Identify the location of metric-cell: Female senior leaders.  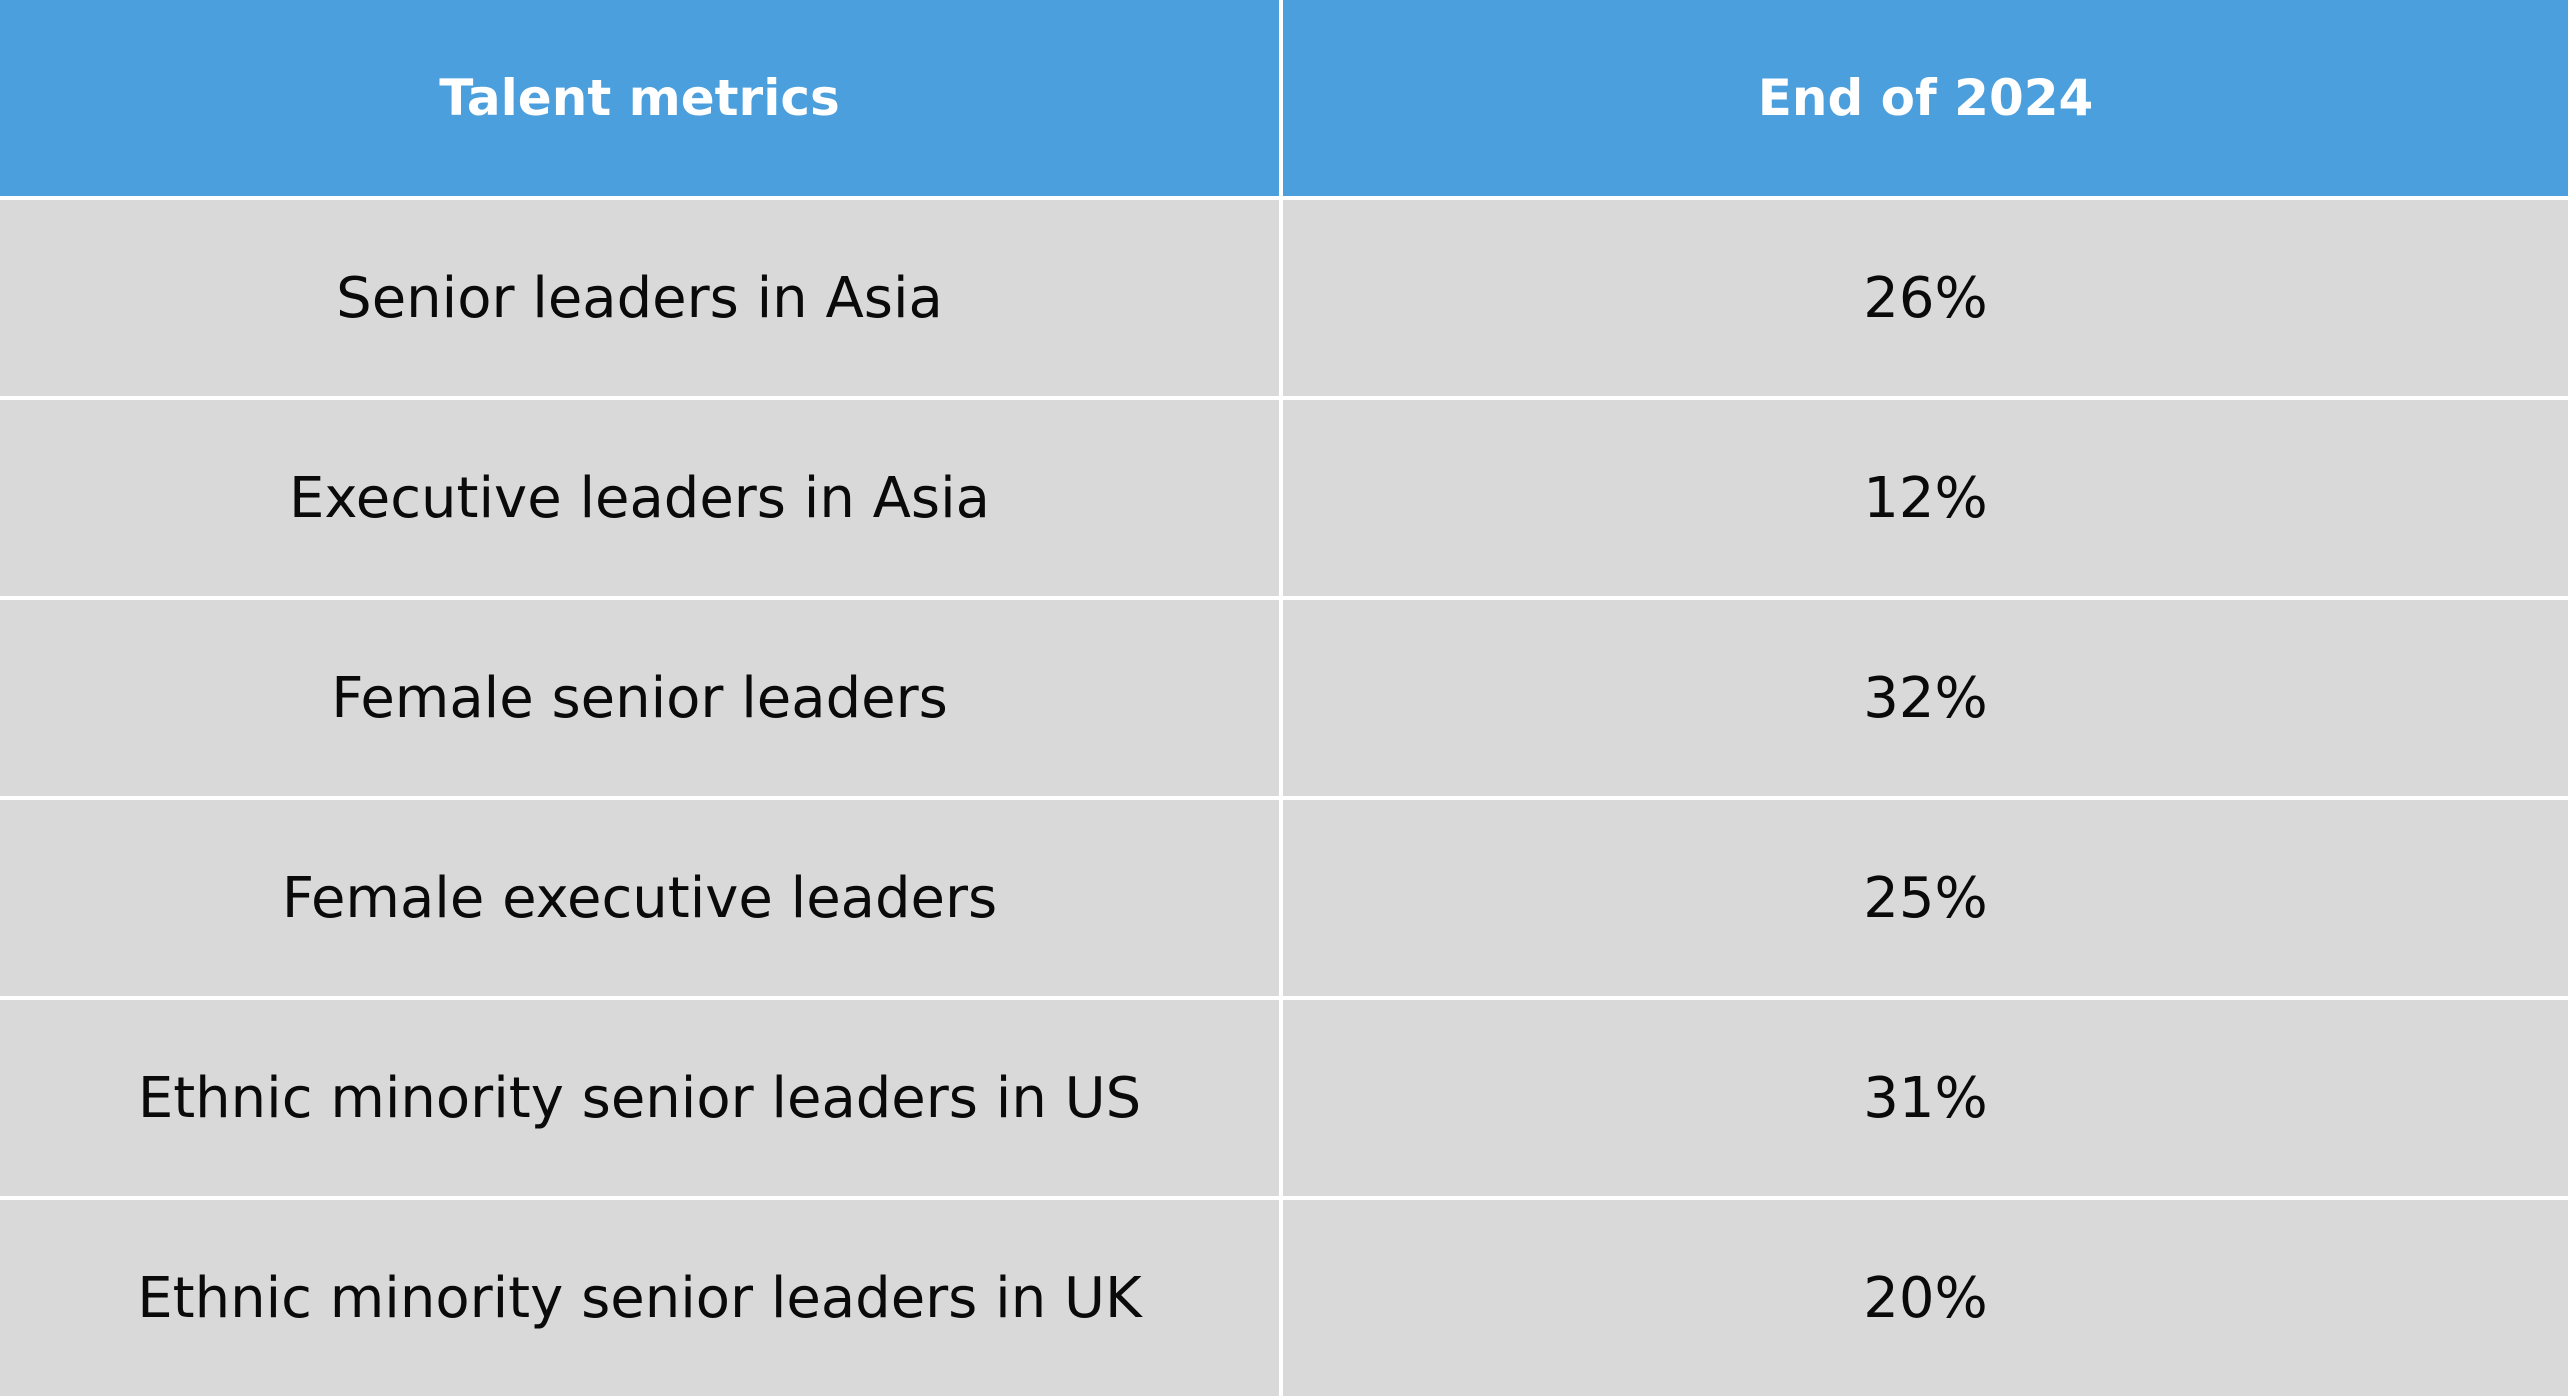
(639, 698).